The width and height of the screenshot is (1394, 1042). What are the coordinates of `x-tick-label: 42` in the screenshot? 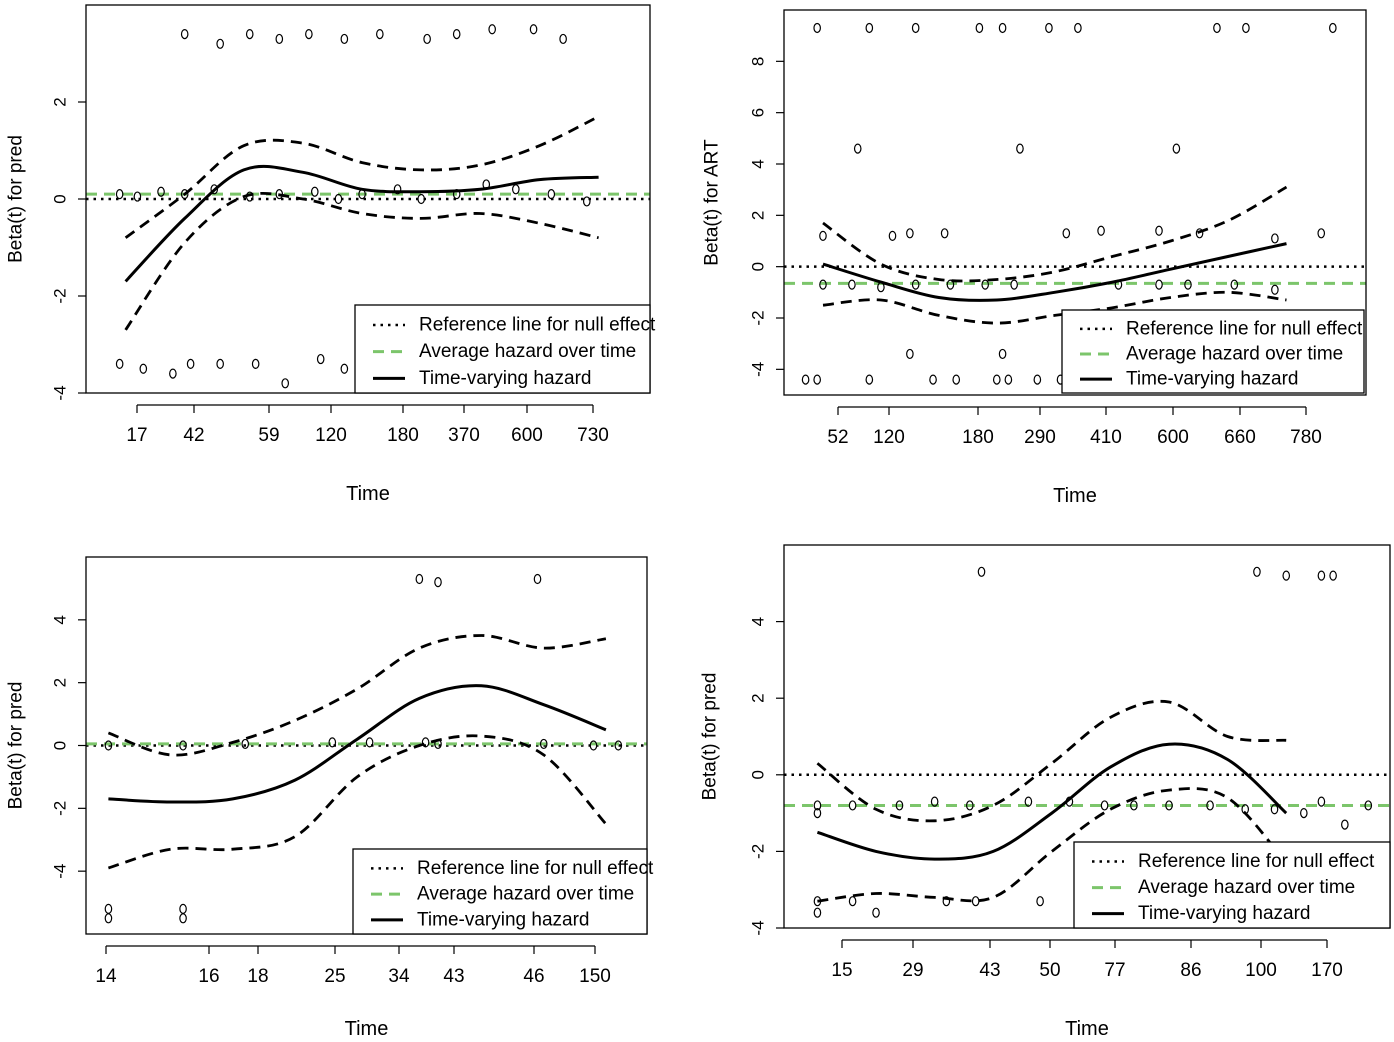 It's located at (193, 435).